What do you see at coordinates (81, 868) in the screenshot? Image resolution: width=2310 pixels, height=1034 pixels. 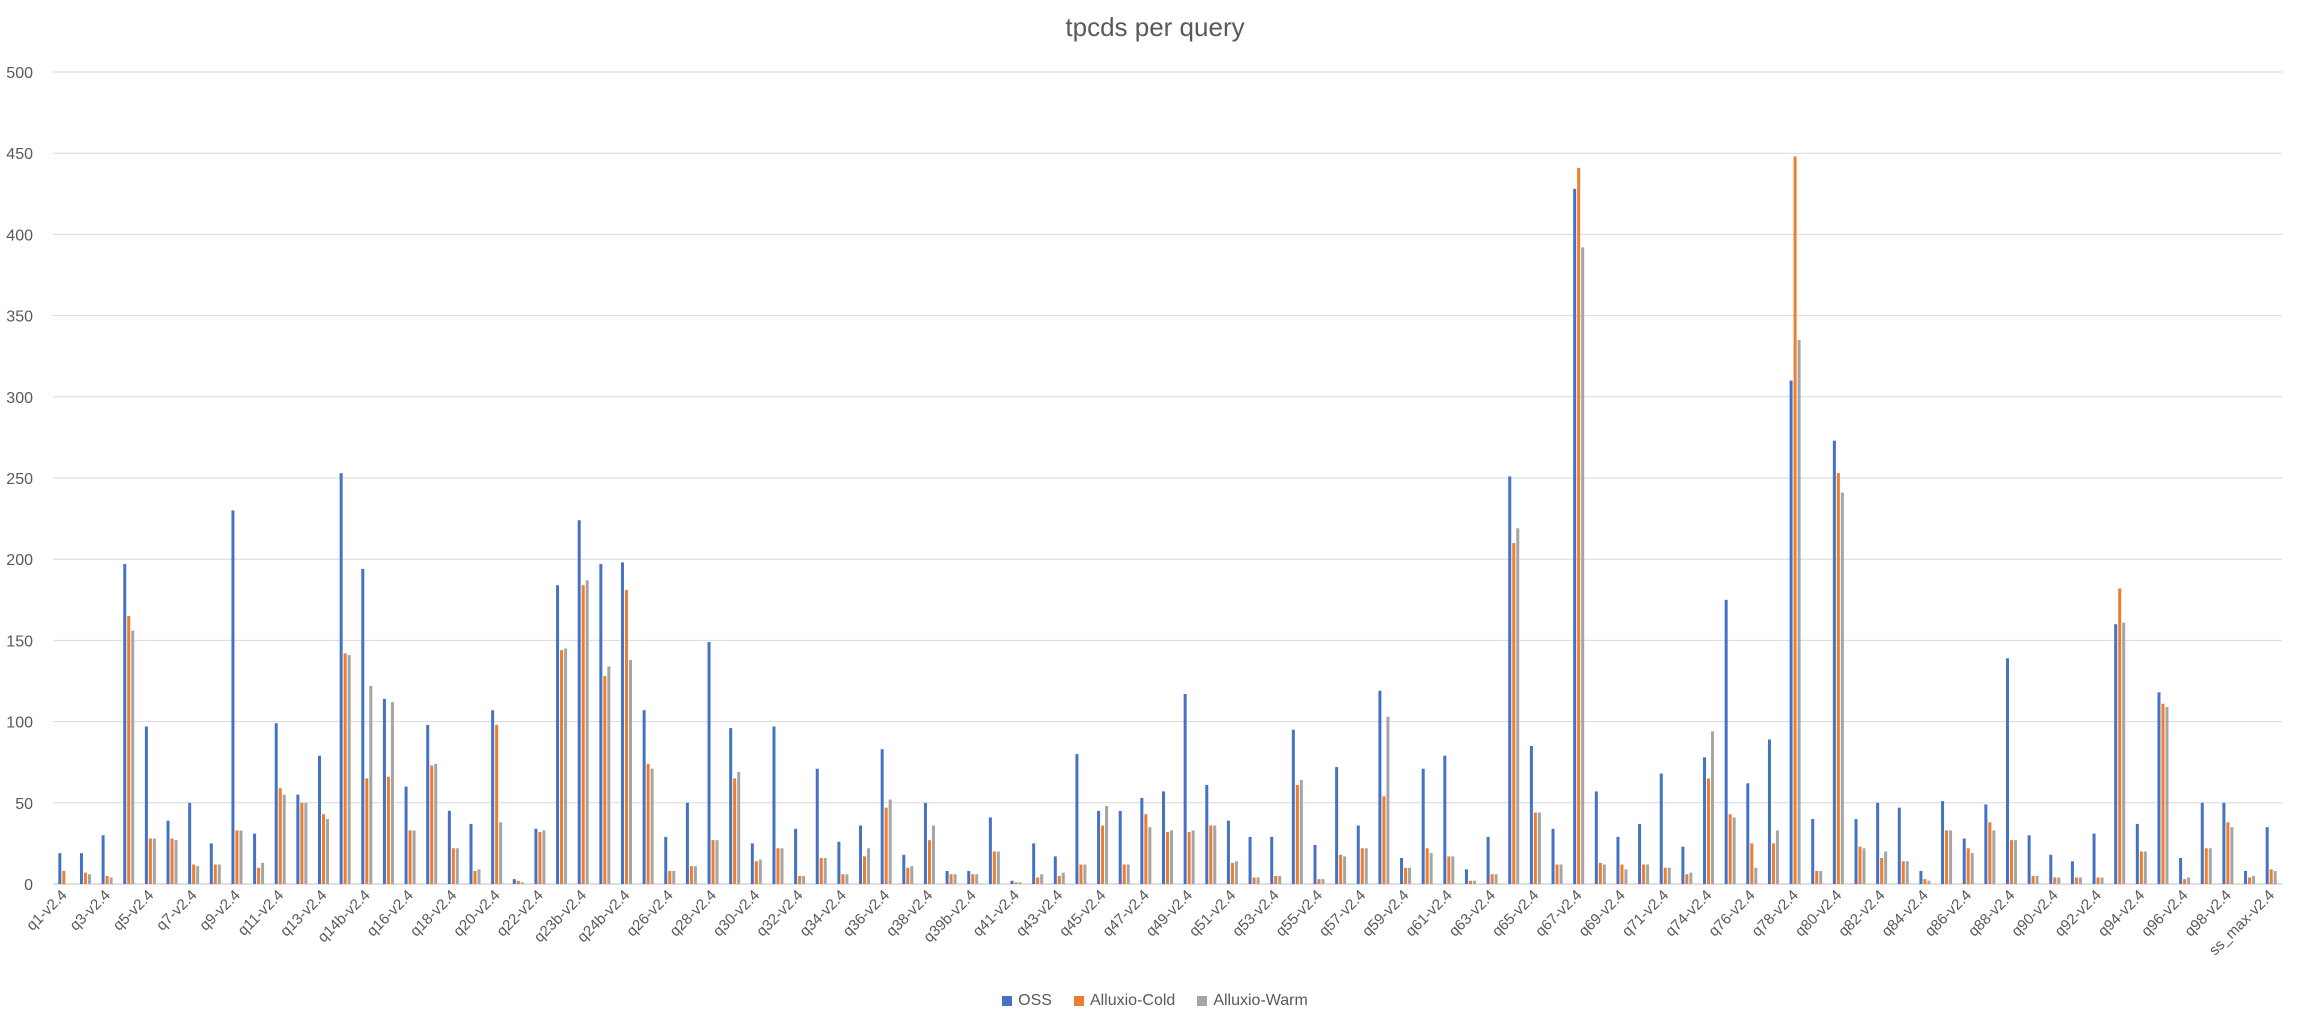 I see `bar-oss-q2-v2.4` at bounding box center [81, 868].